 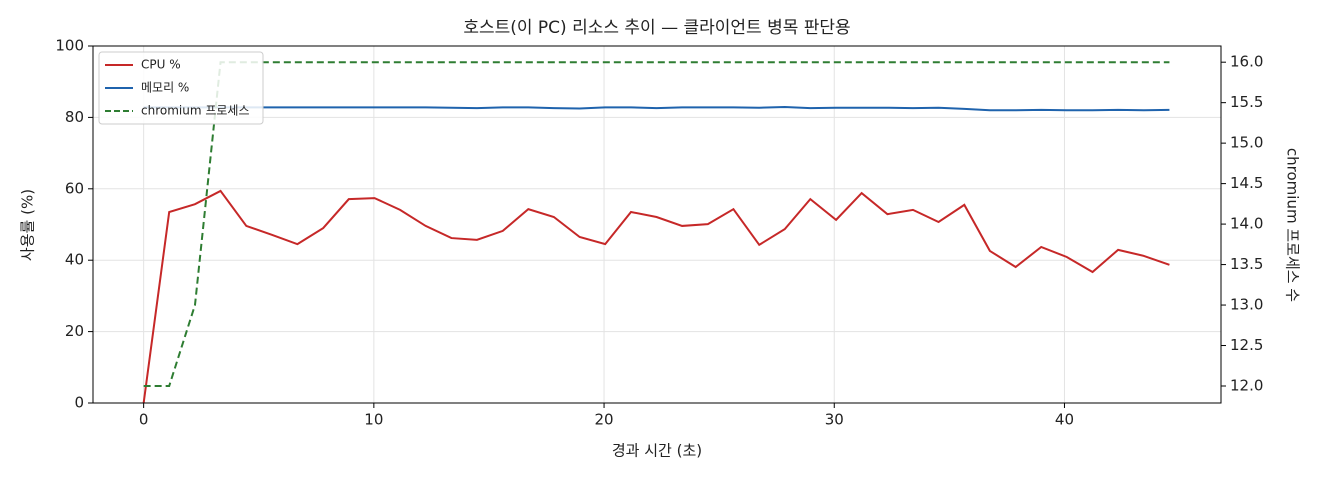 I want to click on x-tick-label: 40, so click(x=1064, y=420).